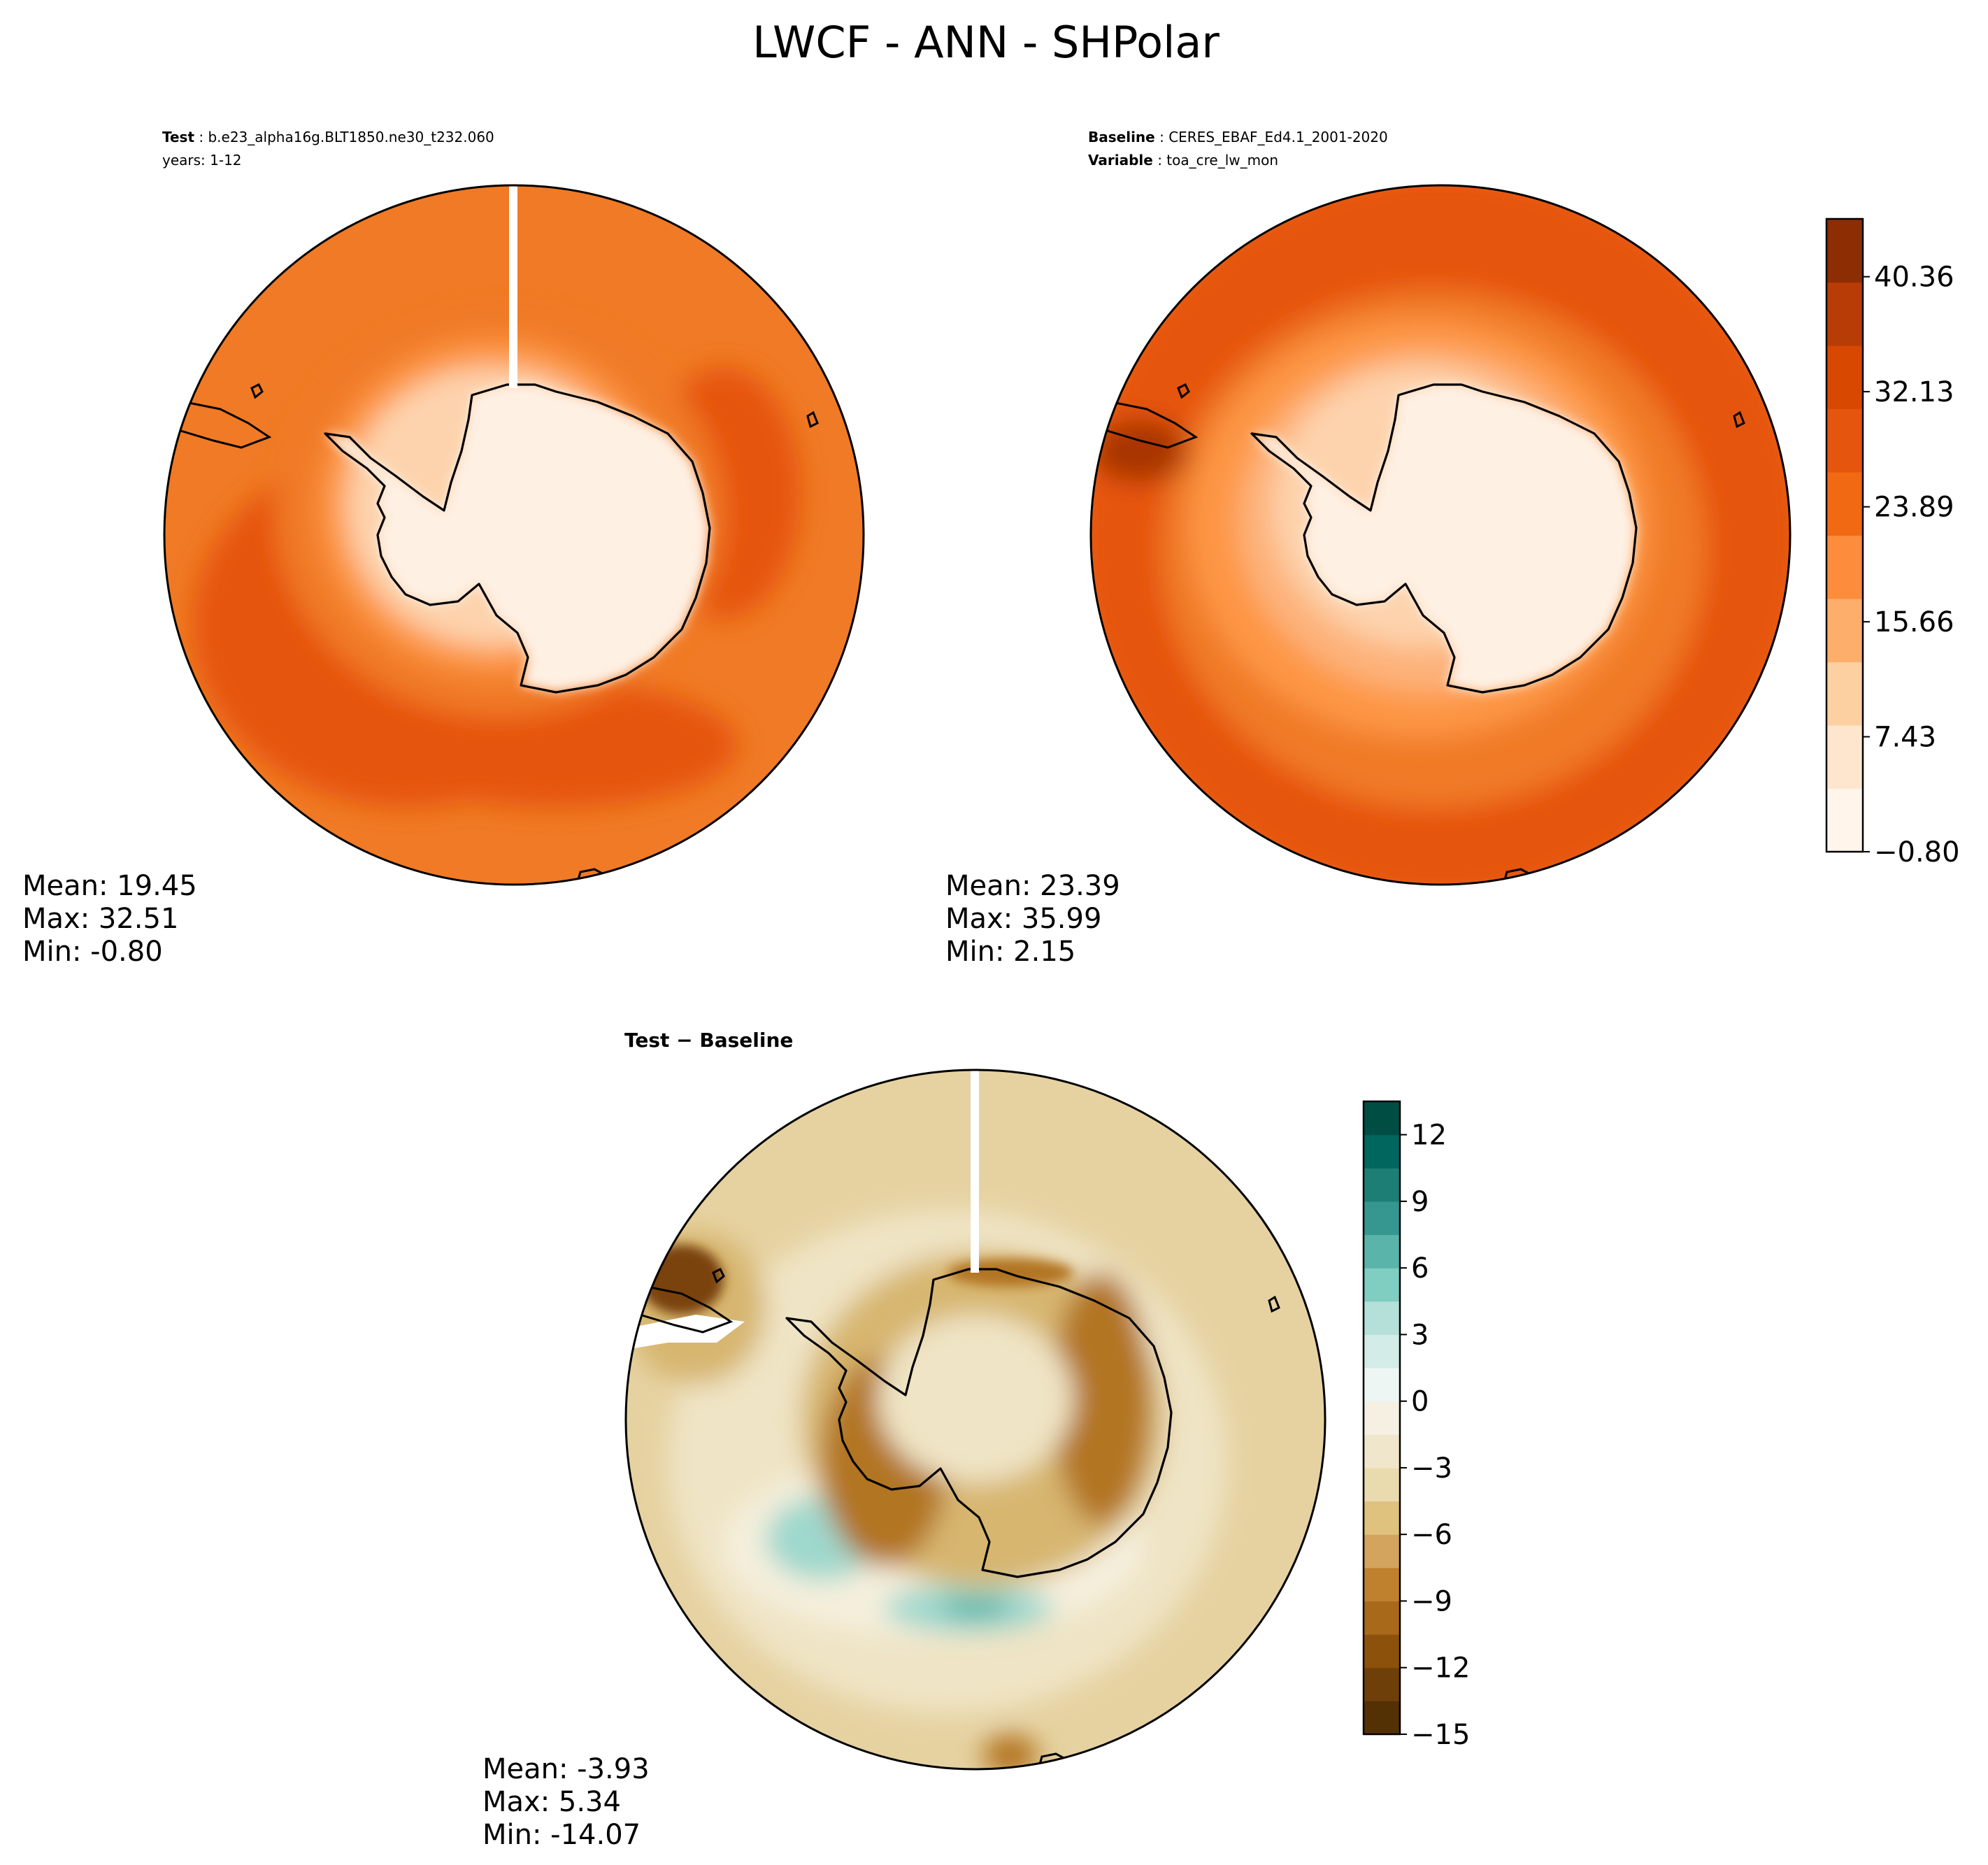 Image resolution: width=1988 pixels, height=1865 pixels. I want to click on colorbar-main: 40.36 32.13 23.89 15.66 7.43 −0.80, so click(1893, 543).